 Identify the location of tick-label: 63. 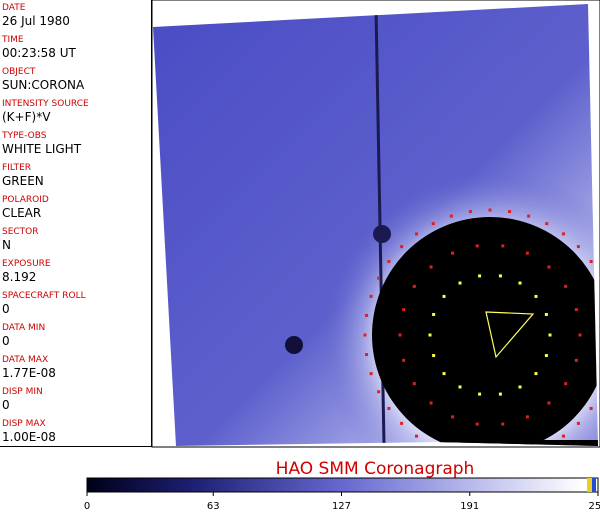
(213, 506).